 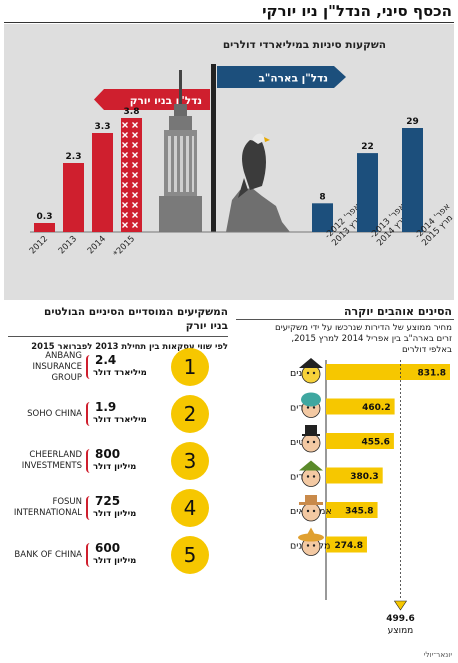 I want to click on luxury-value-label: 460.2, so click(x=376, y=408).